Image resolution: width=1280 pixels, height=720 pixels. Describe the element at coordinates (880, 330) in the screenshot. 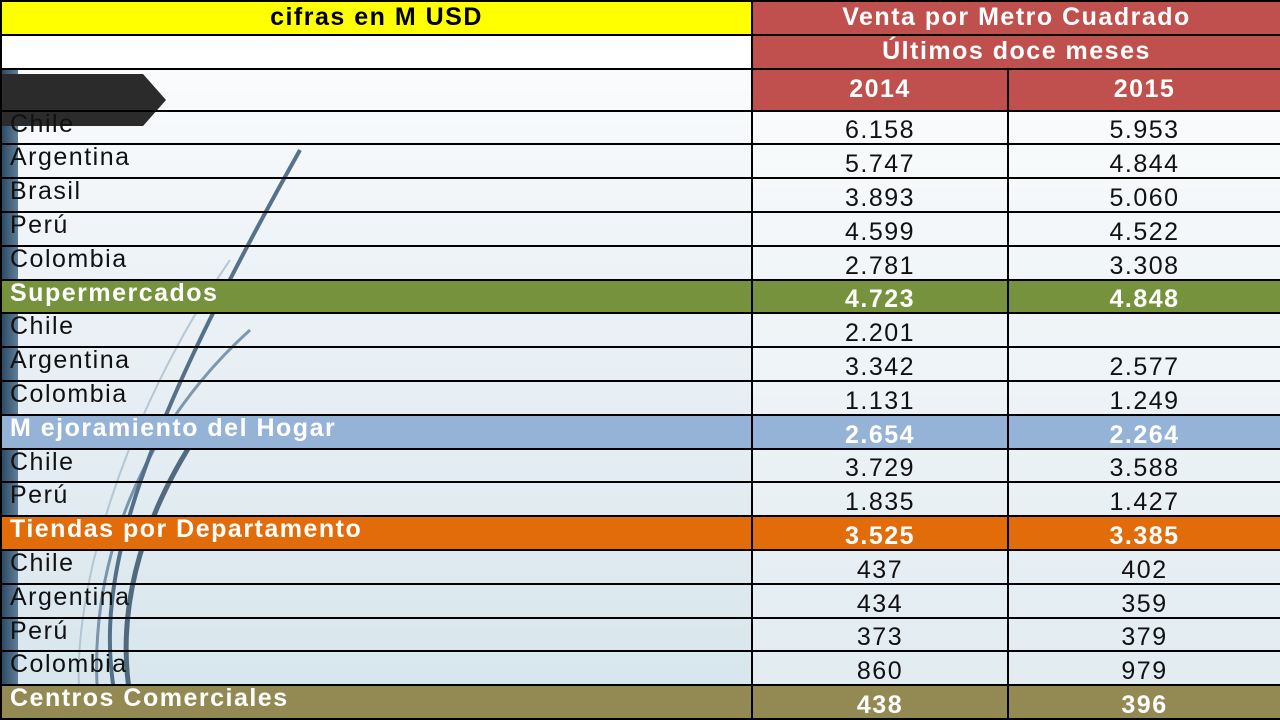

I see `value-2014: 2.201` at that location.